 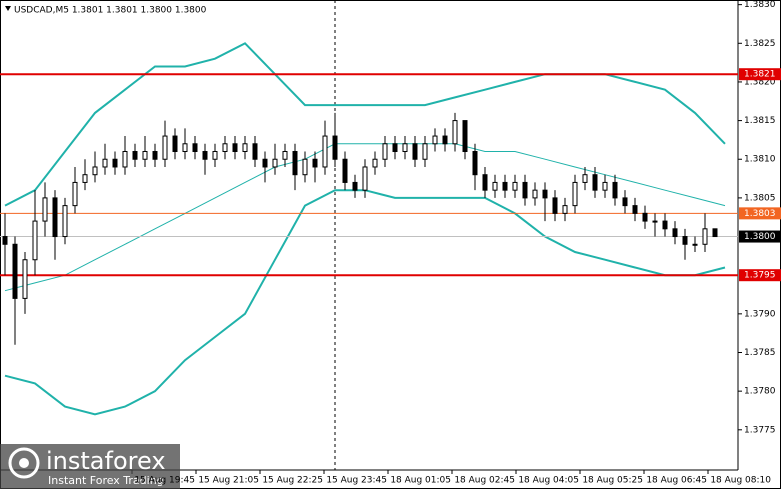 I want to click on level-label: 1.3795, so click(x=760, y=276).